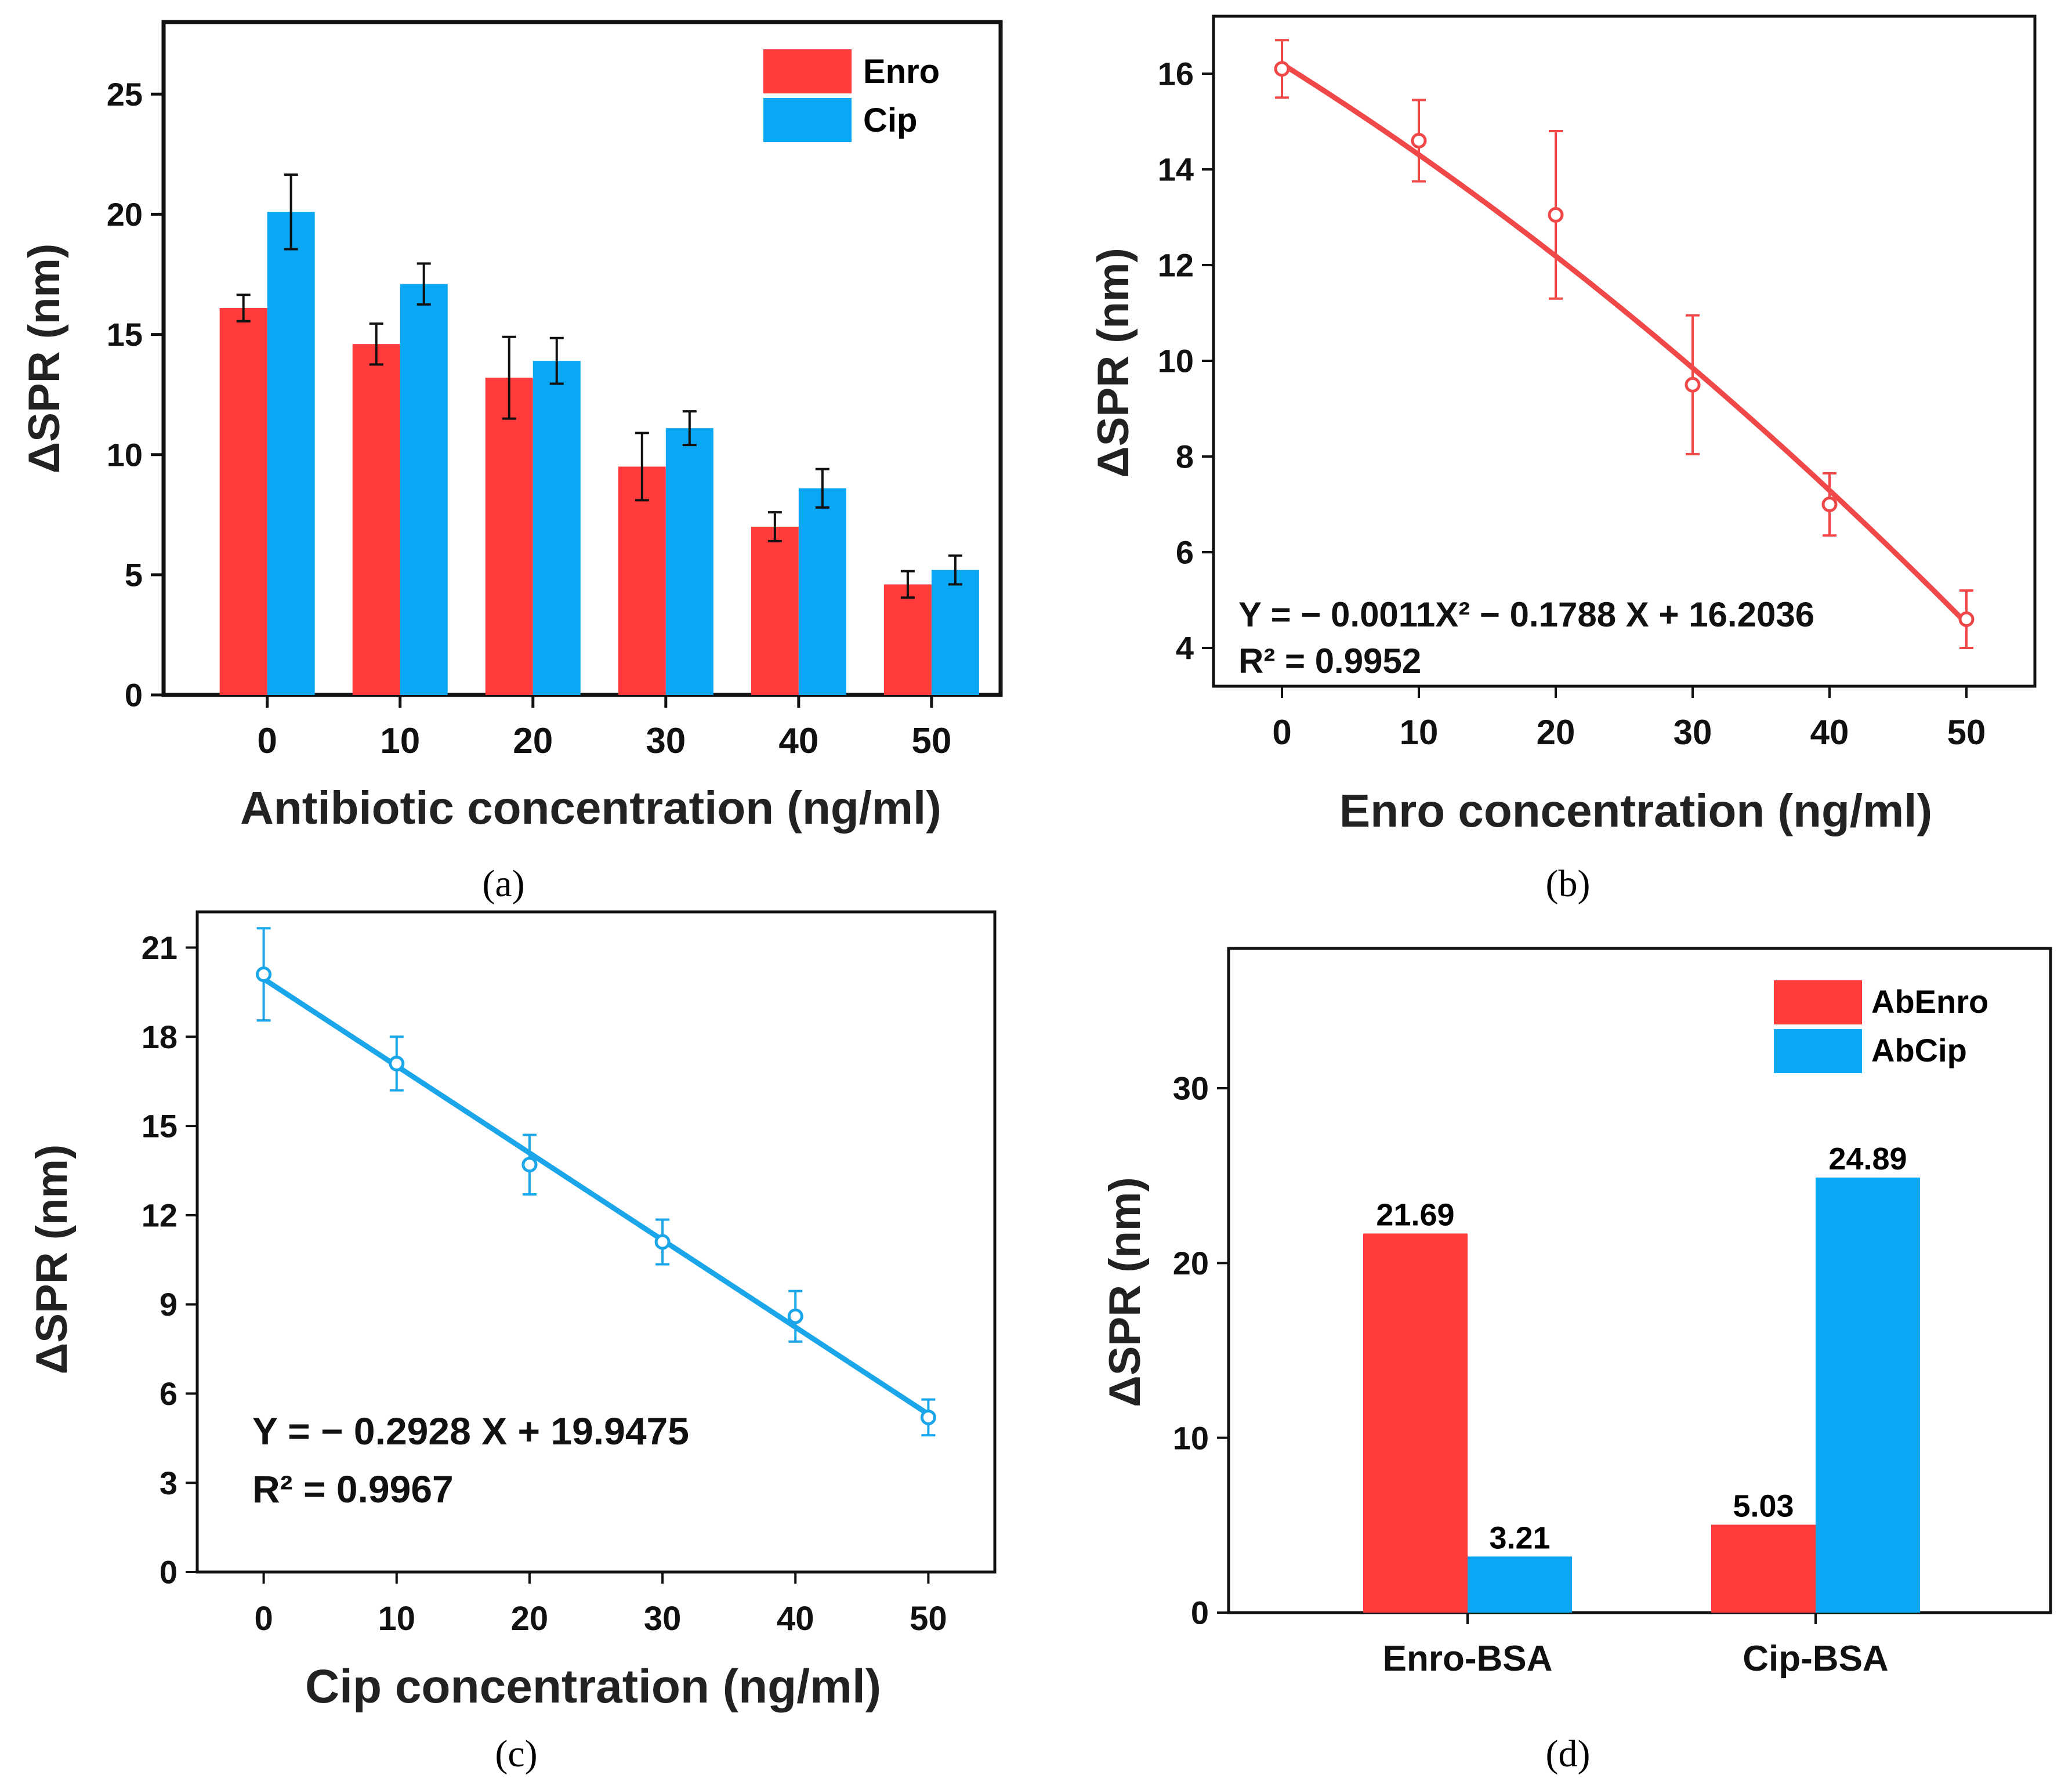 This screenshot has height=1782, width=2072. Describe the element at coordinates (353, 1489) in the screenshot. I see `r-squared: R² = 0.9967` at that location.